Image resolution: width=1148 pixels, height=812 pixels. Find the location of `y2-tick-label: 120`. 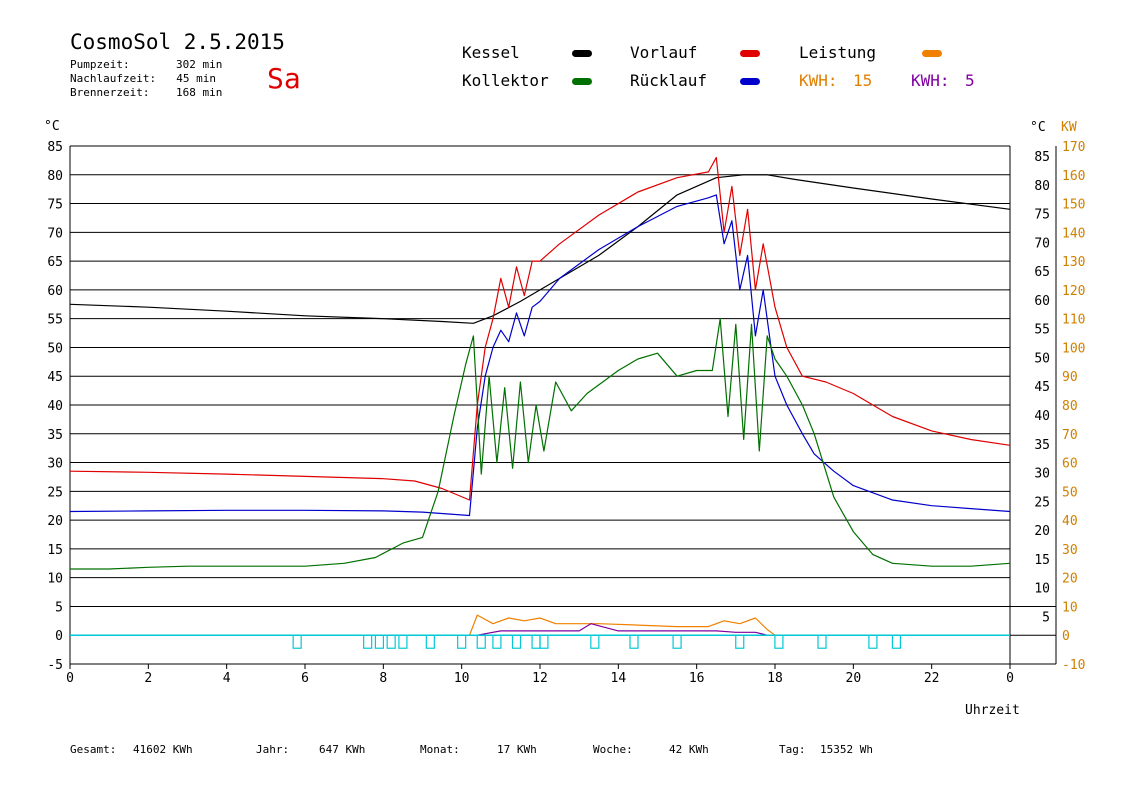

y2-tick-label: 120 is located at coordinates (1073, 291).